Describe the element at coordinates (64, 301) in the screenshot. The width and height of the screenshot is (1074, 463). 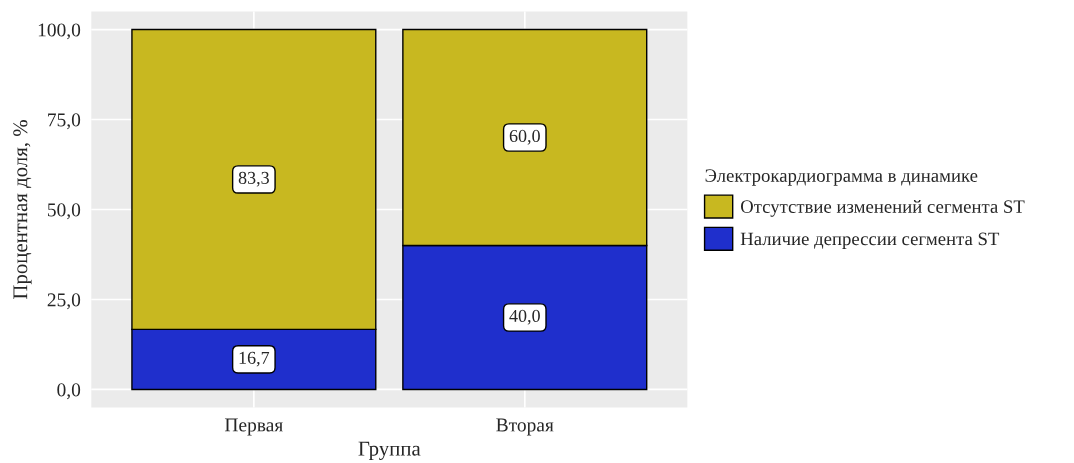
I see `y-tick-label: 25,0` at that location.